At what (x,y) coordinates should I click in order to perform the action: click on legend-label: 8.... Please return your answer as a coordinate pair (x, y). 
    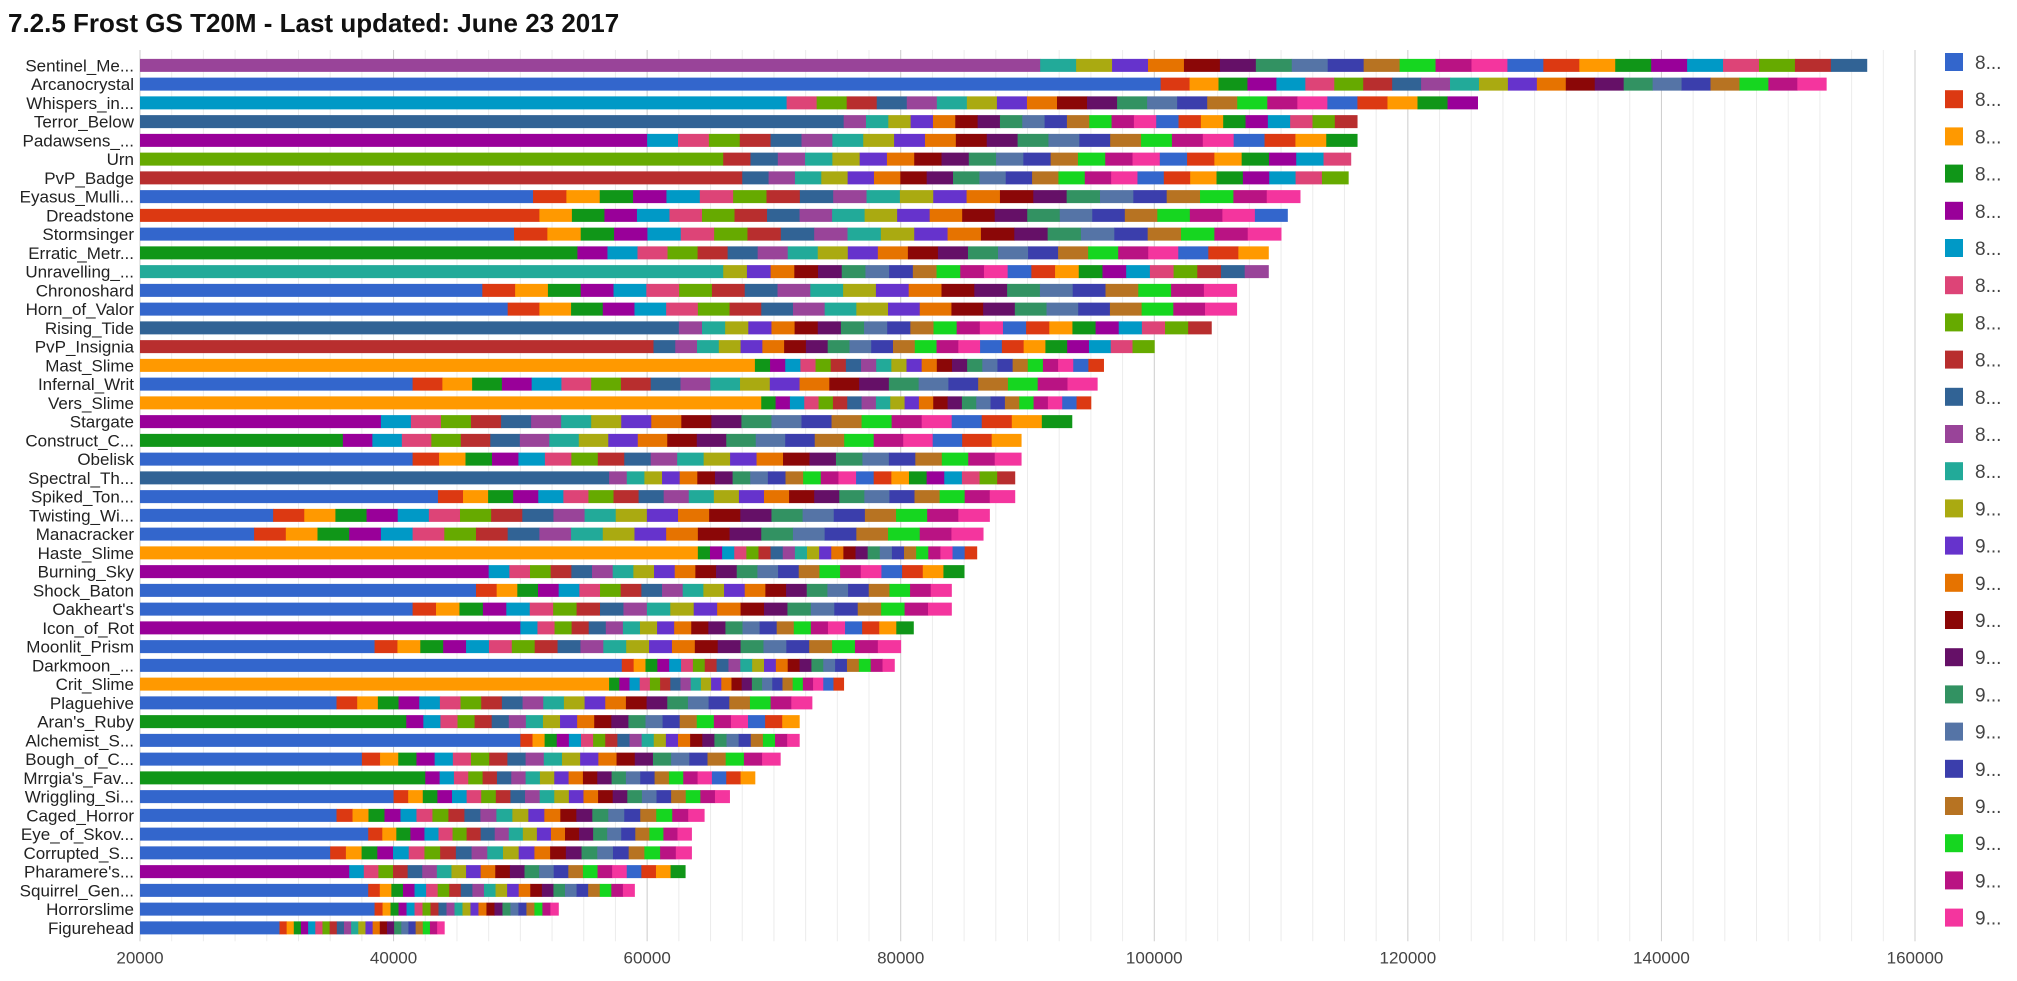
    Looking at the image, I should click on (1988, 137).